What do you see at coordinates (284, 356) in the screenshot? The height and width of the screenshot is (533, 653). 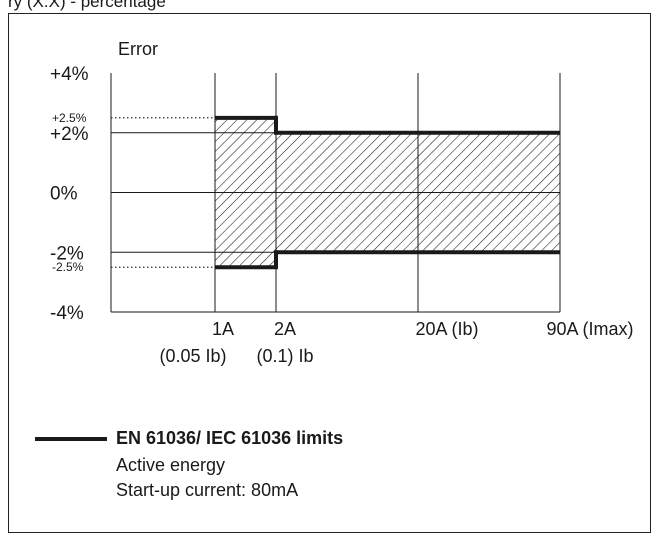 I see `x-tick-sublabel-2: (0.1) Ib` at bounding box center [284, 356].